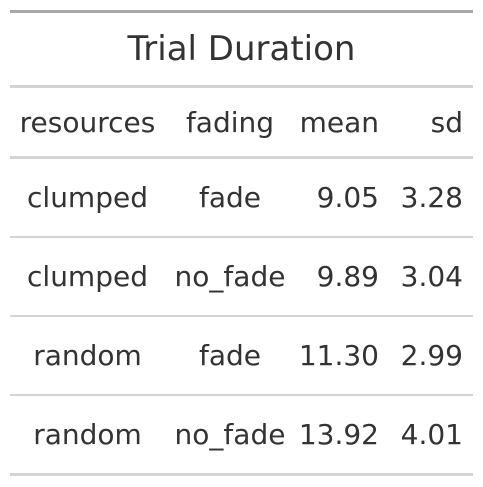 This screenshot has height=487, width=483. I want to click on table-top-rule, so click(241, 11).